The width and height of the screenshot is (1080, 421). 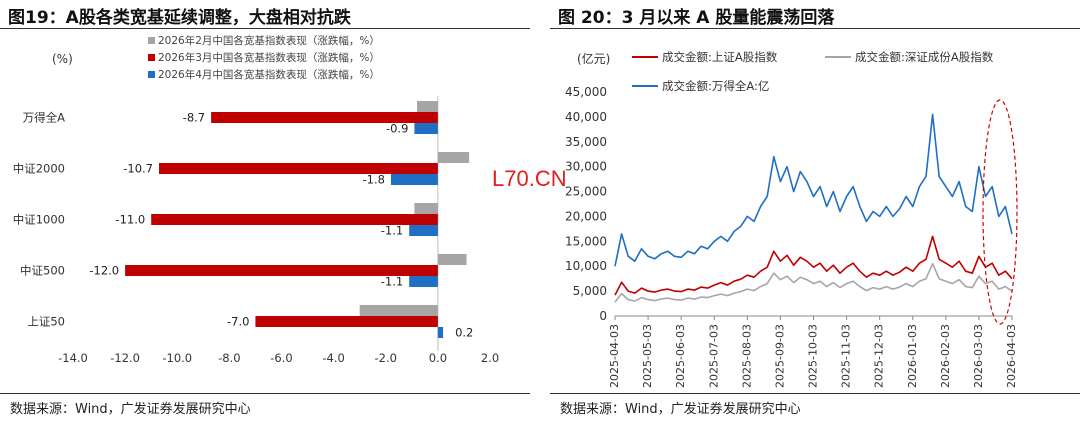 I want to click on x-tick-label: -8.0, so click(x=229, y=358).